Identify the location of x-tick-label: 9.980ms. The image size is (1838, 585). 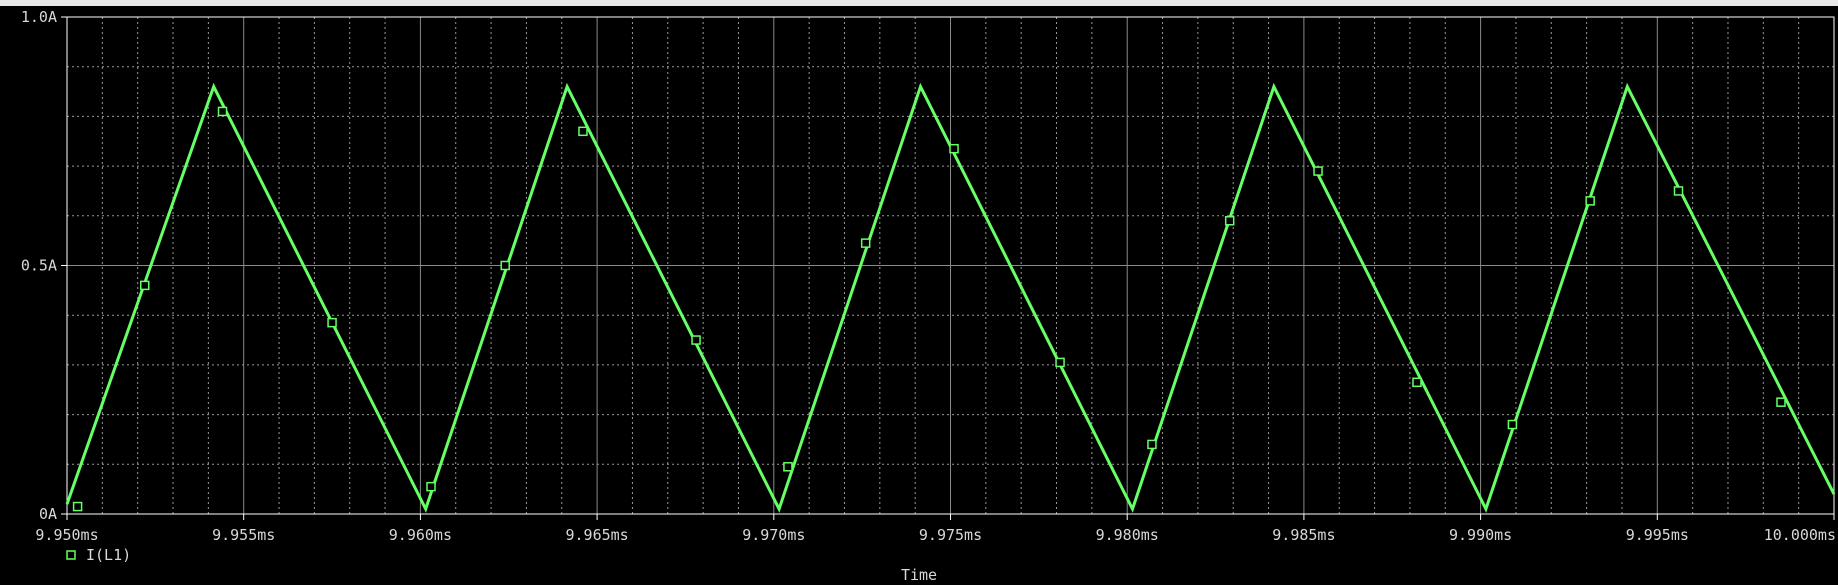
(1127, 535).